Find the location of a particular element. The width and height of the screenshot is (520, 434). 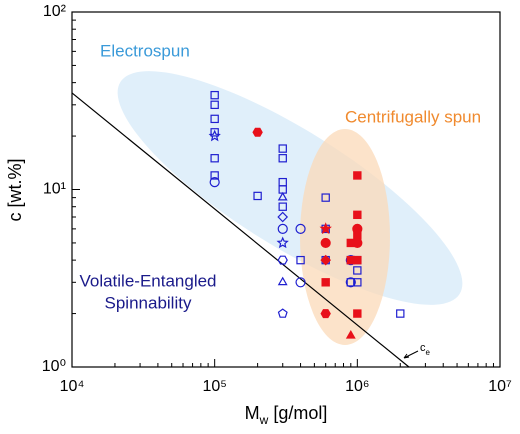

ce-label-part: c is located at coordinates (423, 348).